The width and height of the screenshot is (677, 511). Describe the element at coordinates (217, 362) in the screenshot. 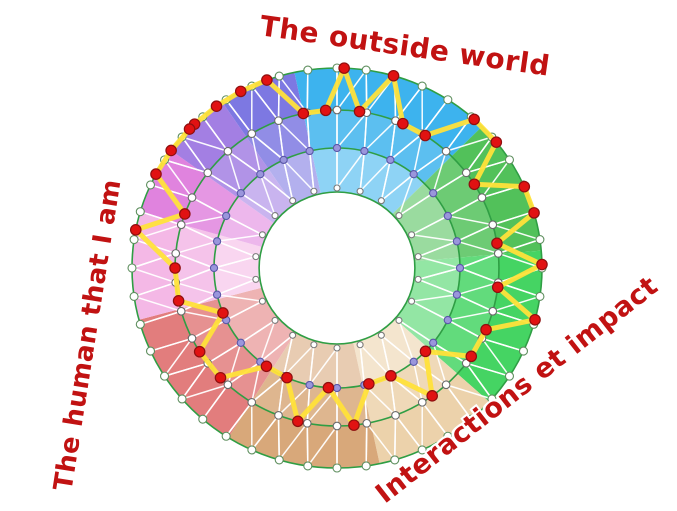

I see `sector-salmon` at that location.